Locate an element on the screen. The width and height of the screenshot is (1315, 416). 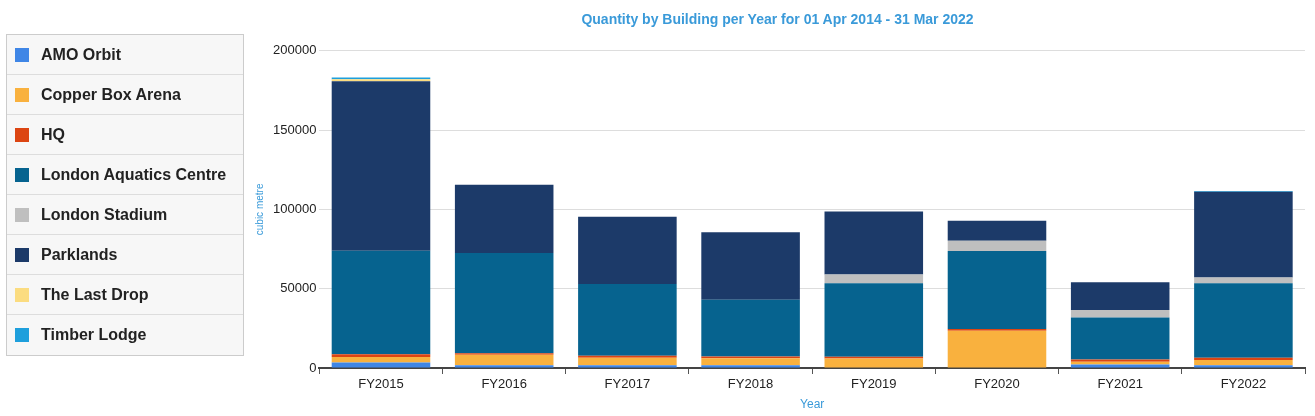
legend-label: Timber Lodge is located at coordinates (94, 335).